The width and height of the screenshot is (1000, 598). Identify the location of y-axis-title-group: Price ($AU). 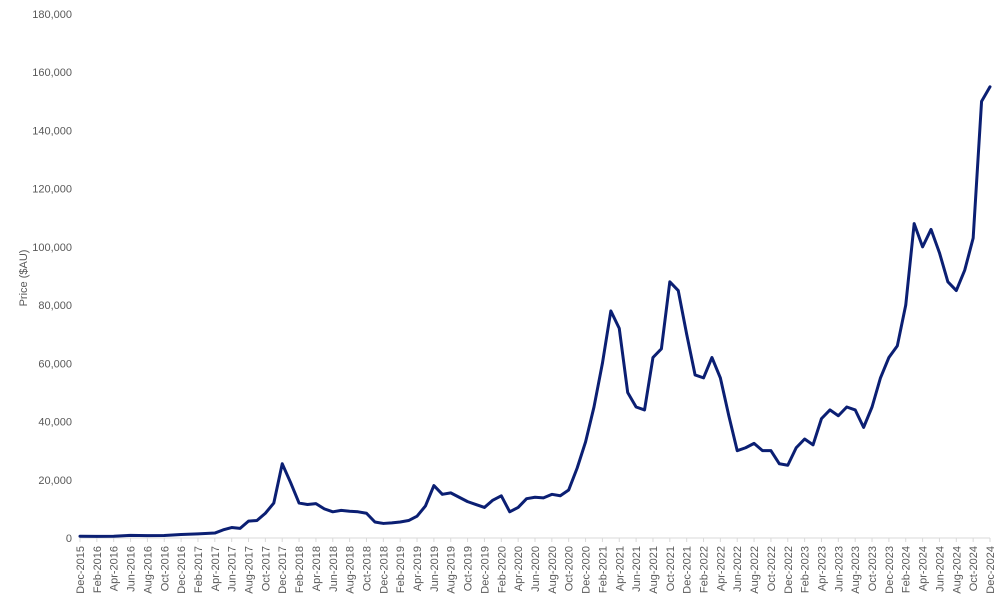
(24, 278).